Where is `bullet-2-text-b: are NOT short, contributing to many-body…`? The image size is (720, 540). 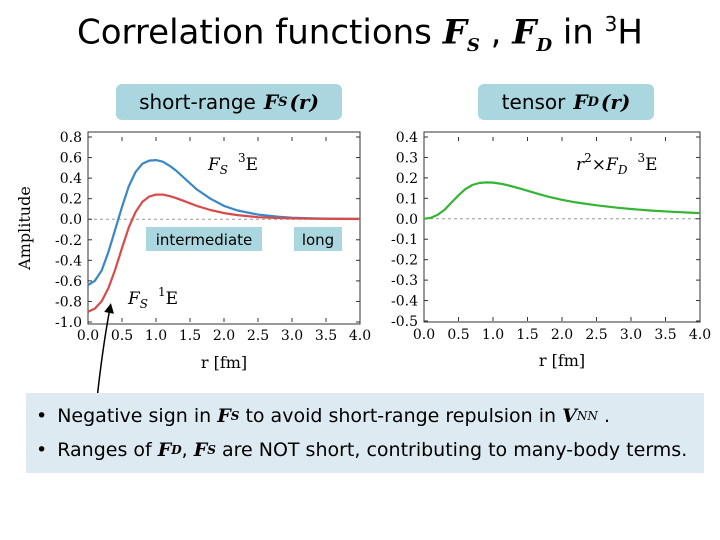 bullet-2-text-b: are NOT short, contributing to many-body… is located at coordinates (454, 450).